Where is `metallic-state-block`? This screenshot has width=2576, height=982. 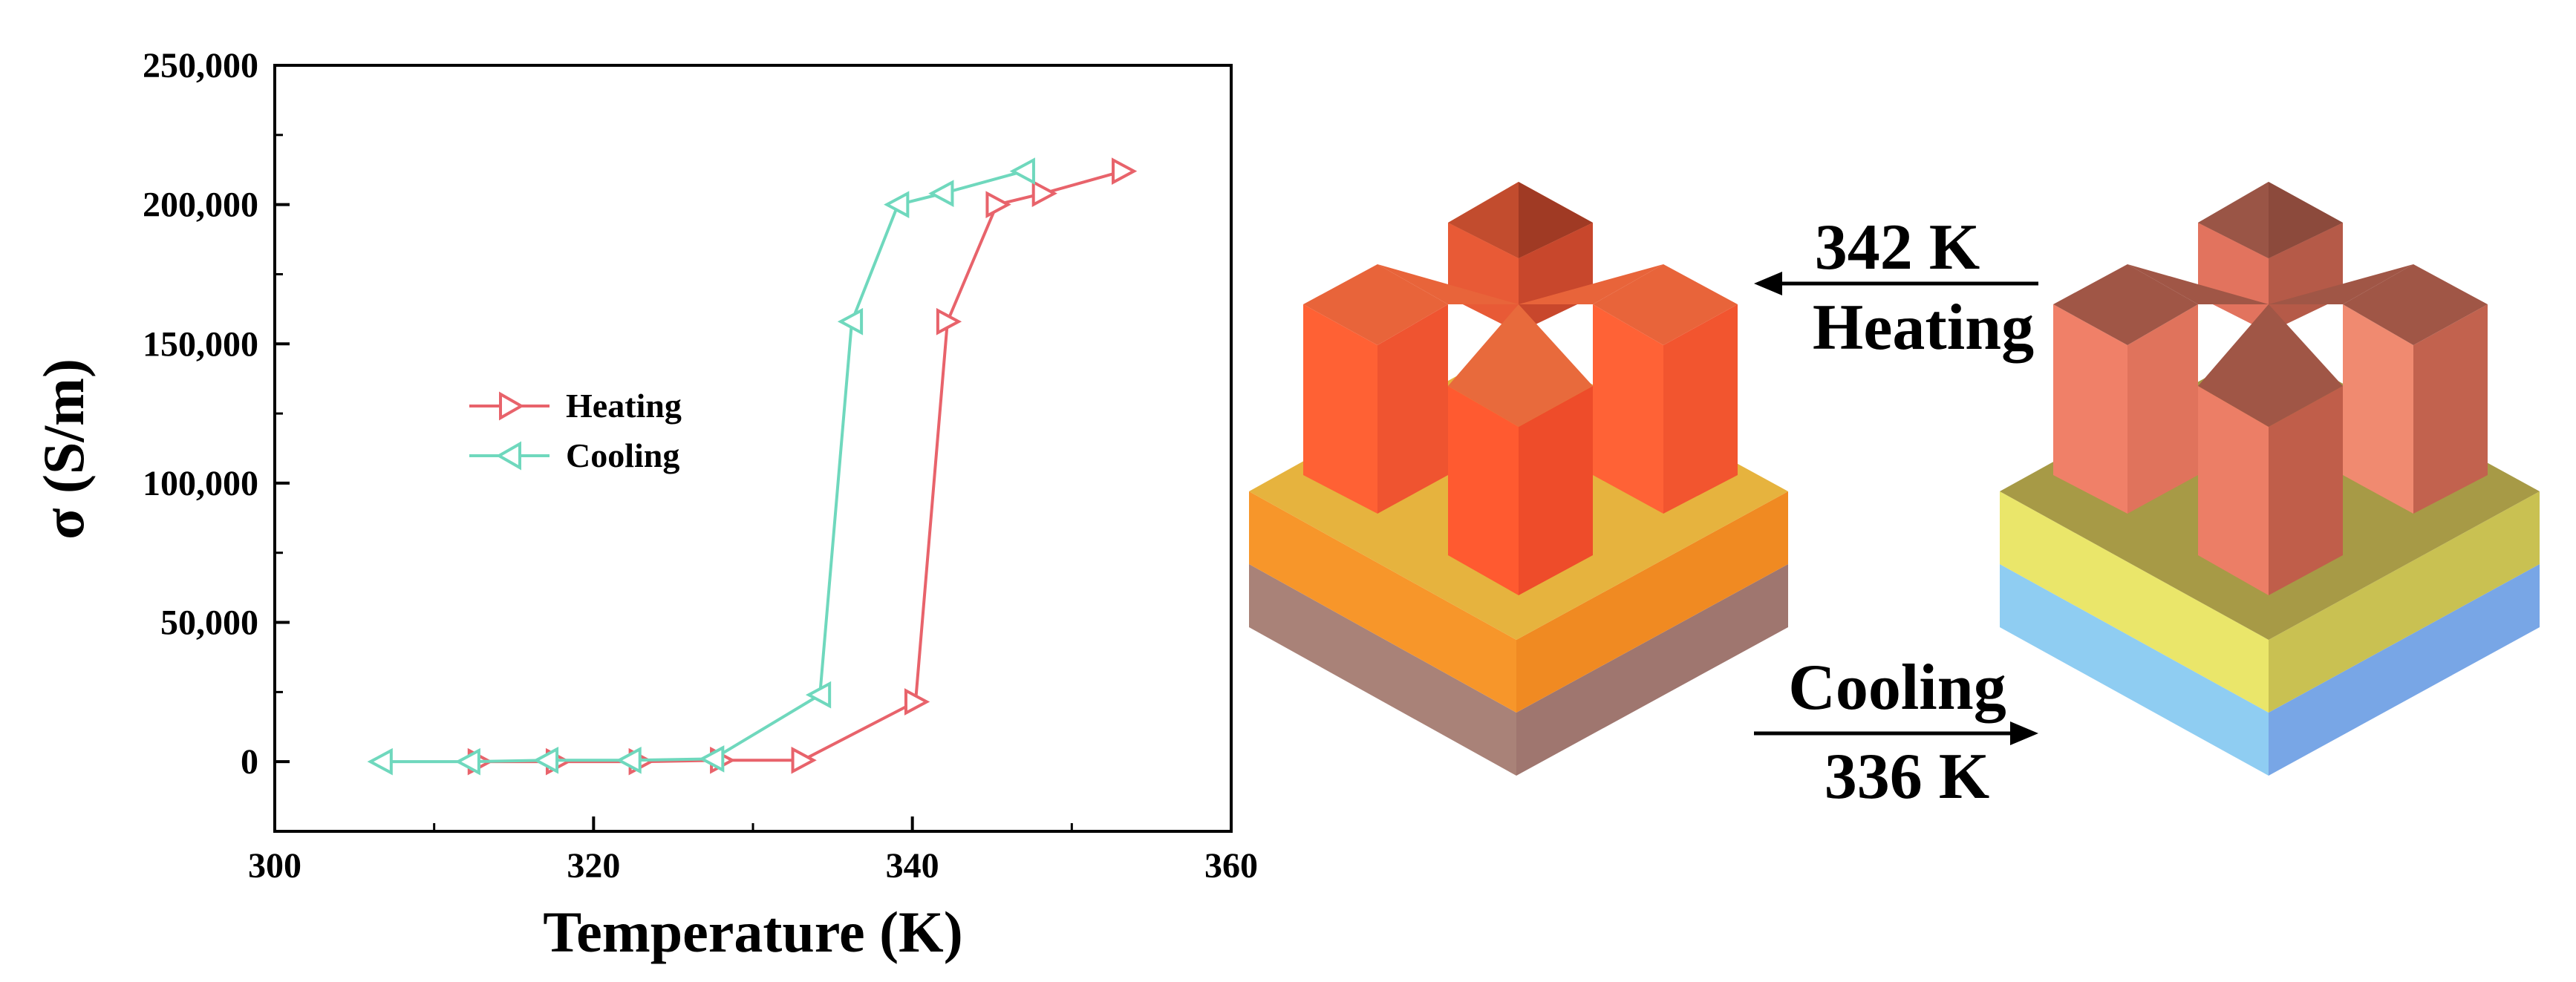
metallic-state-block is located at coordinates (1518, 479).